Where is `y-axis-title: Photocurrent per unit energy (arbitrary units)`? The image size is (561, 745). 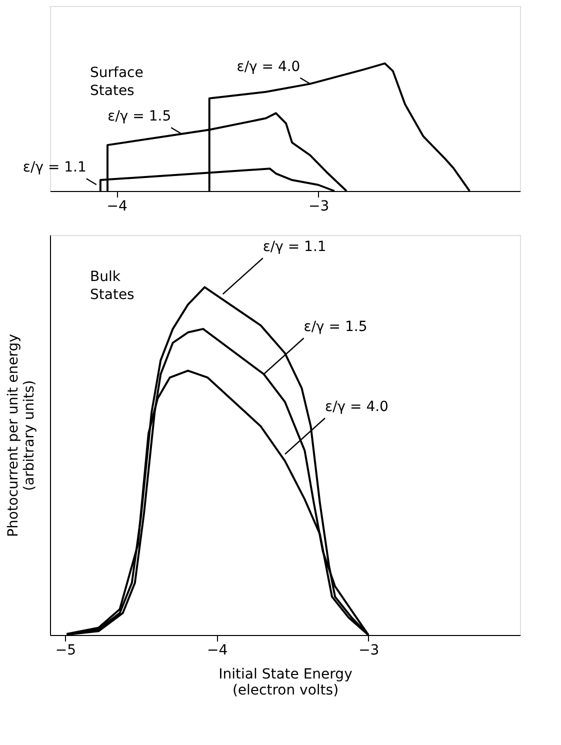 y-axis-title: Photocurrent per unit energy (arbitrary units) is located at coordinates (22, 435).